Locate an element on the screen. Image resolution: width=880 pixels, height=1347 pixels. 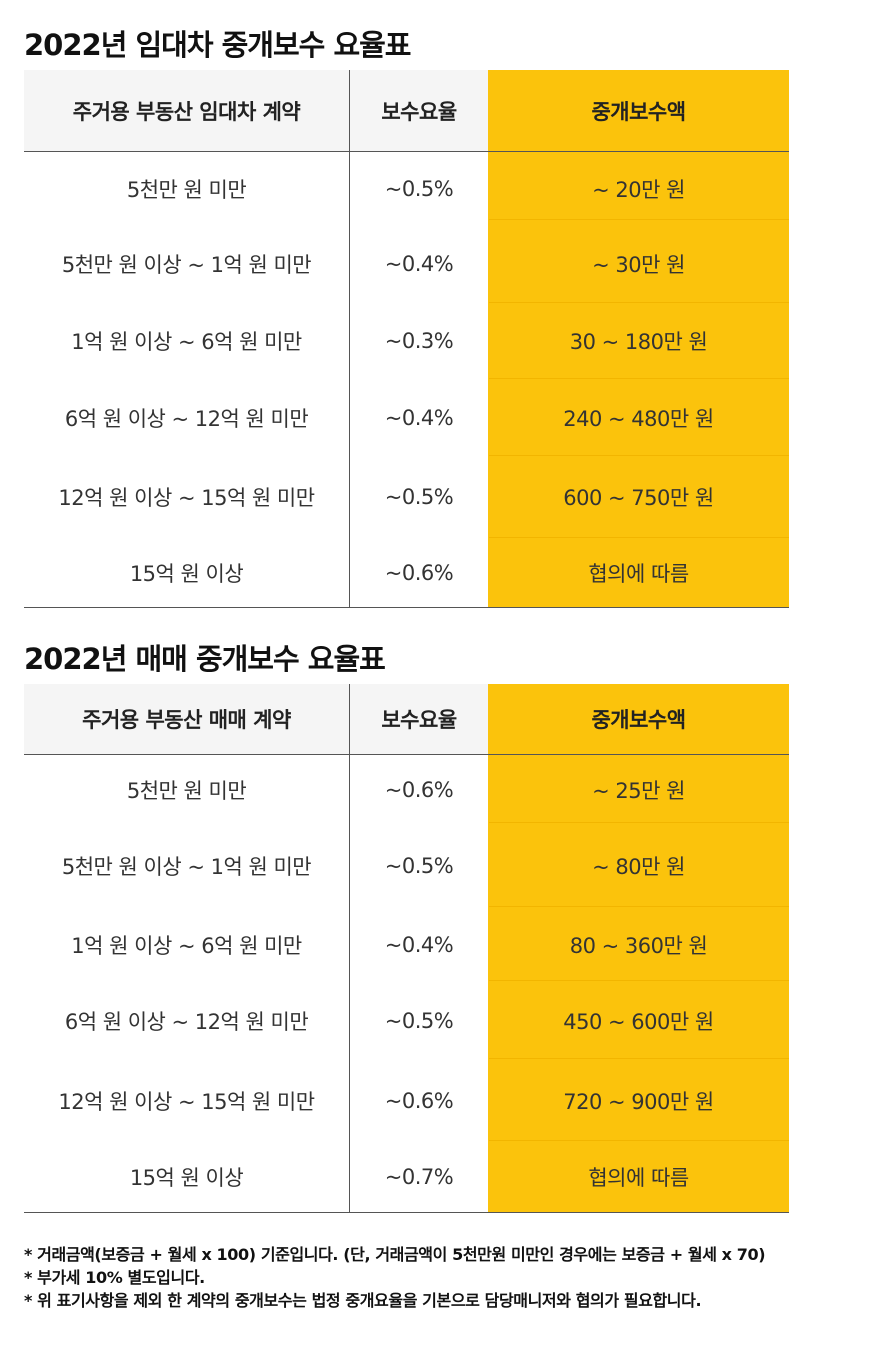
table-row: 6억 원 이상 ~ 12억 원 미만 ~0.4% 240 ~ 480만 원 is located at coordinates (406, 417).